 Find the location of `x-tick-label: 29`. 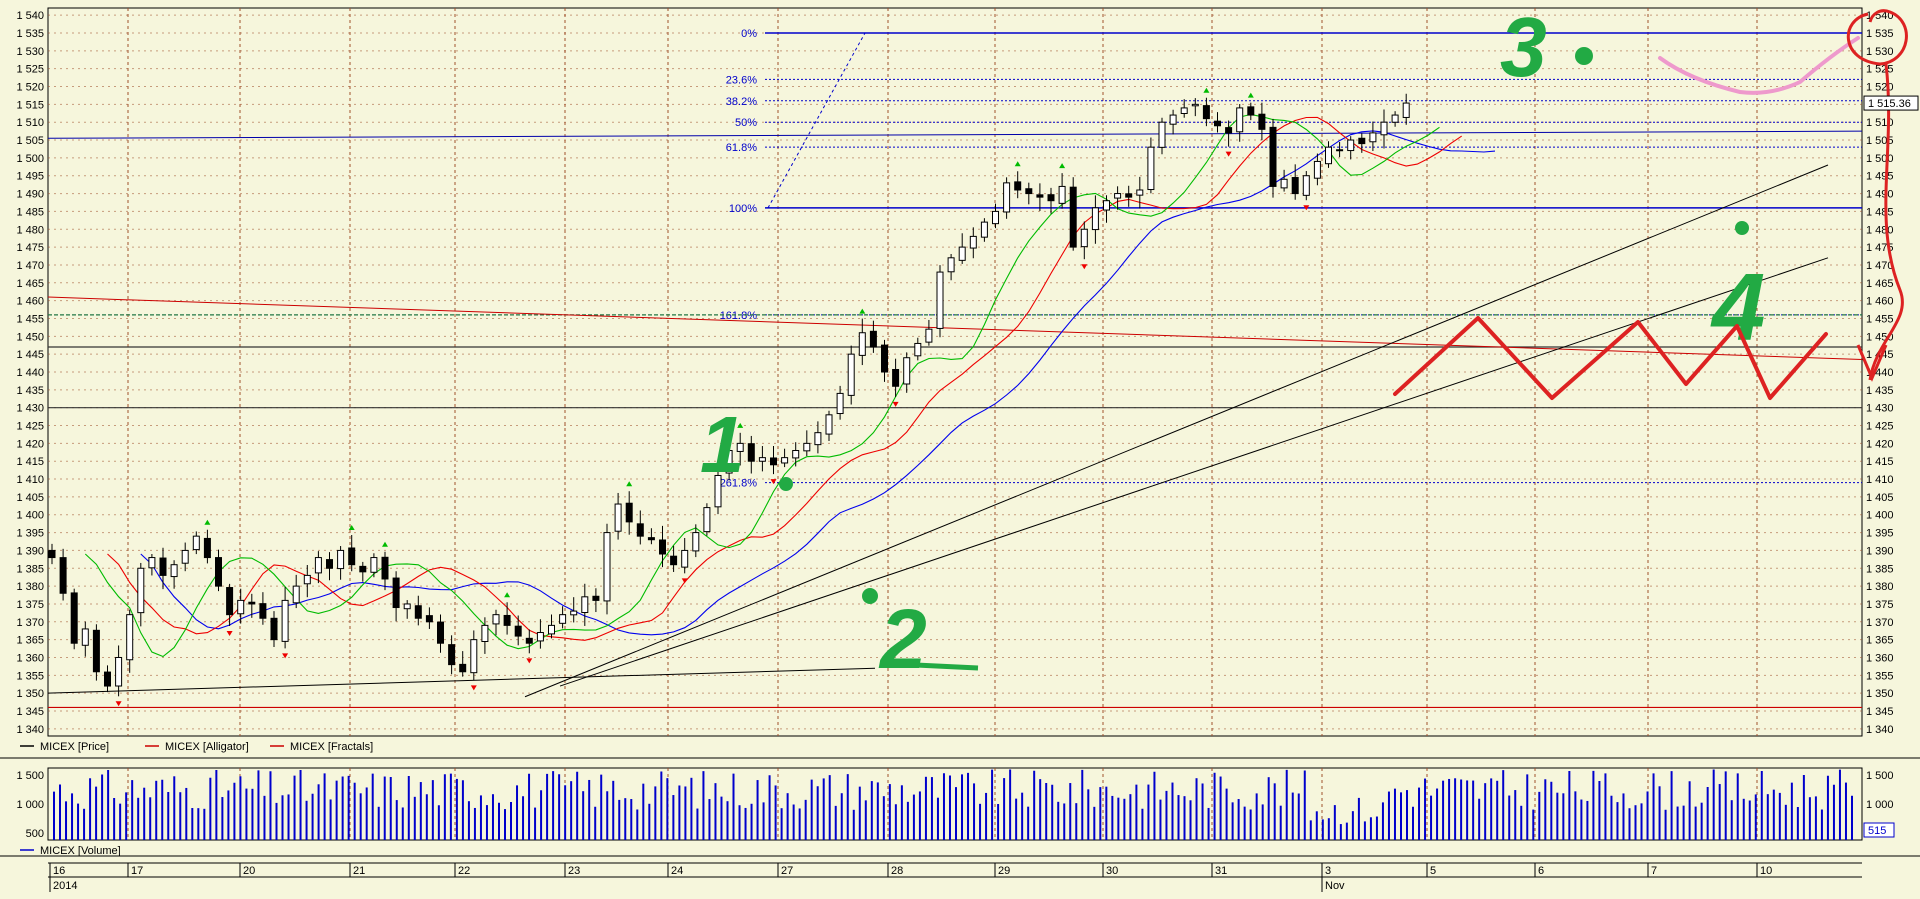

x-tick-label: 29 is located at coordinates (1004, 871).